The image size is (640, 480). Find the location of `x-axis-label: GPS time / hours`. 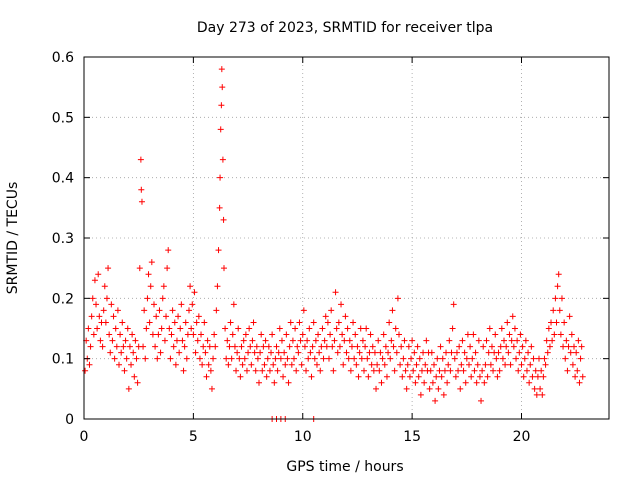

x-axis-label: GPS time / hours is located at coordinates (344, 467).